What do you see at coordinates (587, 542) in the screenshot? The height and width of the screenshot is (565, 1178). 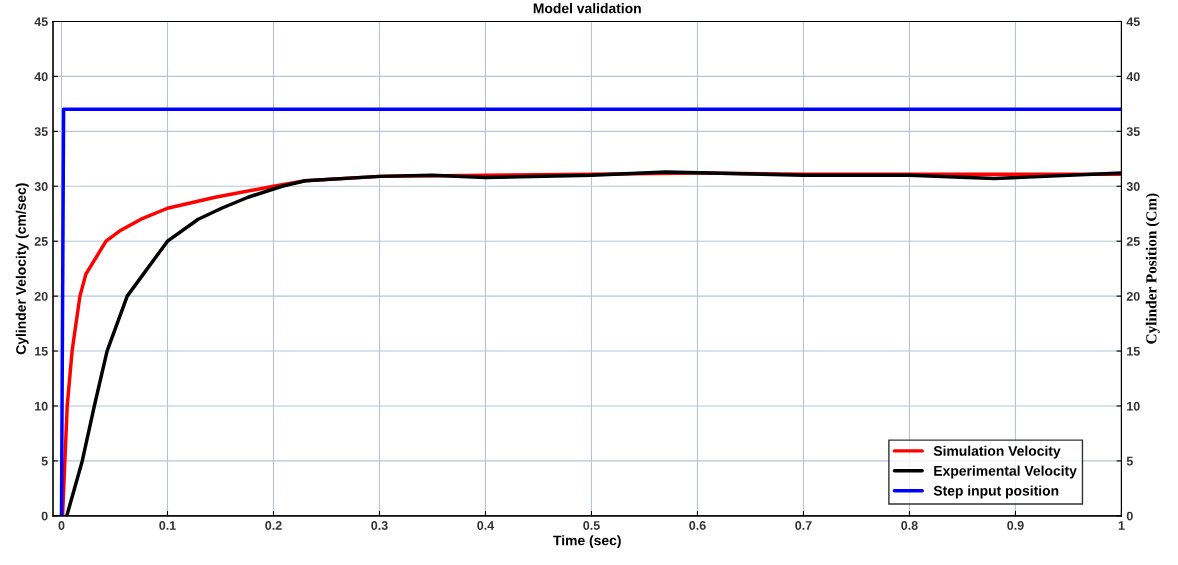 I see `x-axis-title: Time (sec)` at bounding box center [587, 542].